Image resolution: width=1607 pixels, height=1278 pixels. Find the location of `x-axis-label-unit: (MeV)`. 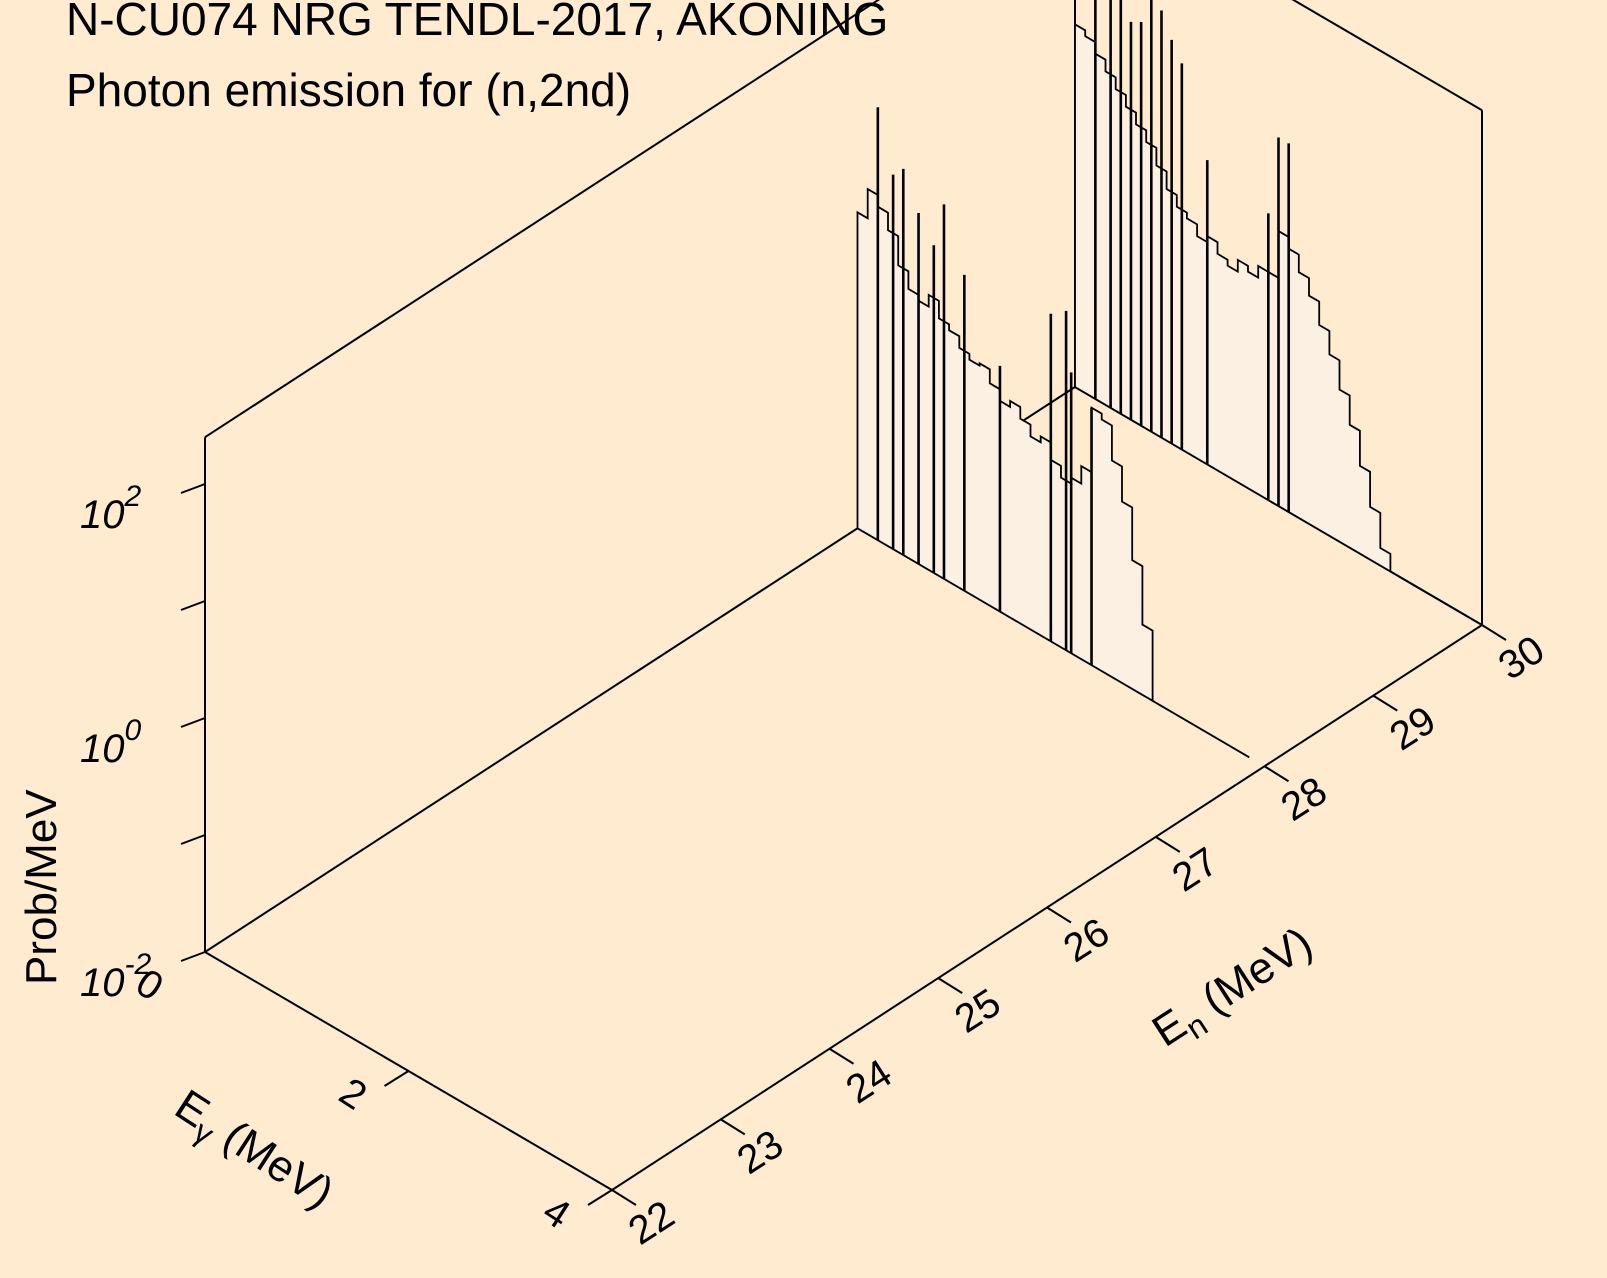

x-axis-label-unit: (MeV) is located at coordinates (1251, 974).